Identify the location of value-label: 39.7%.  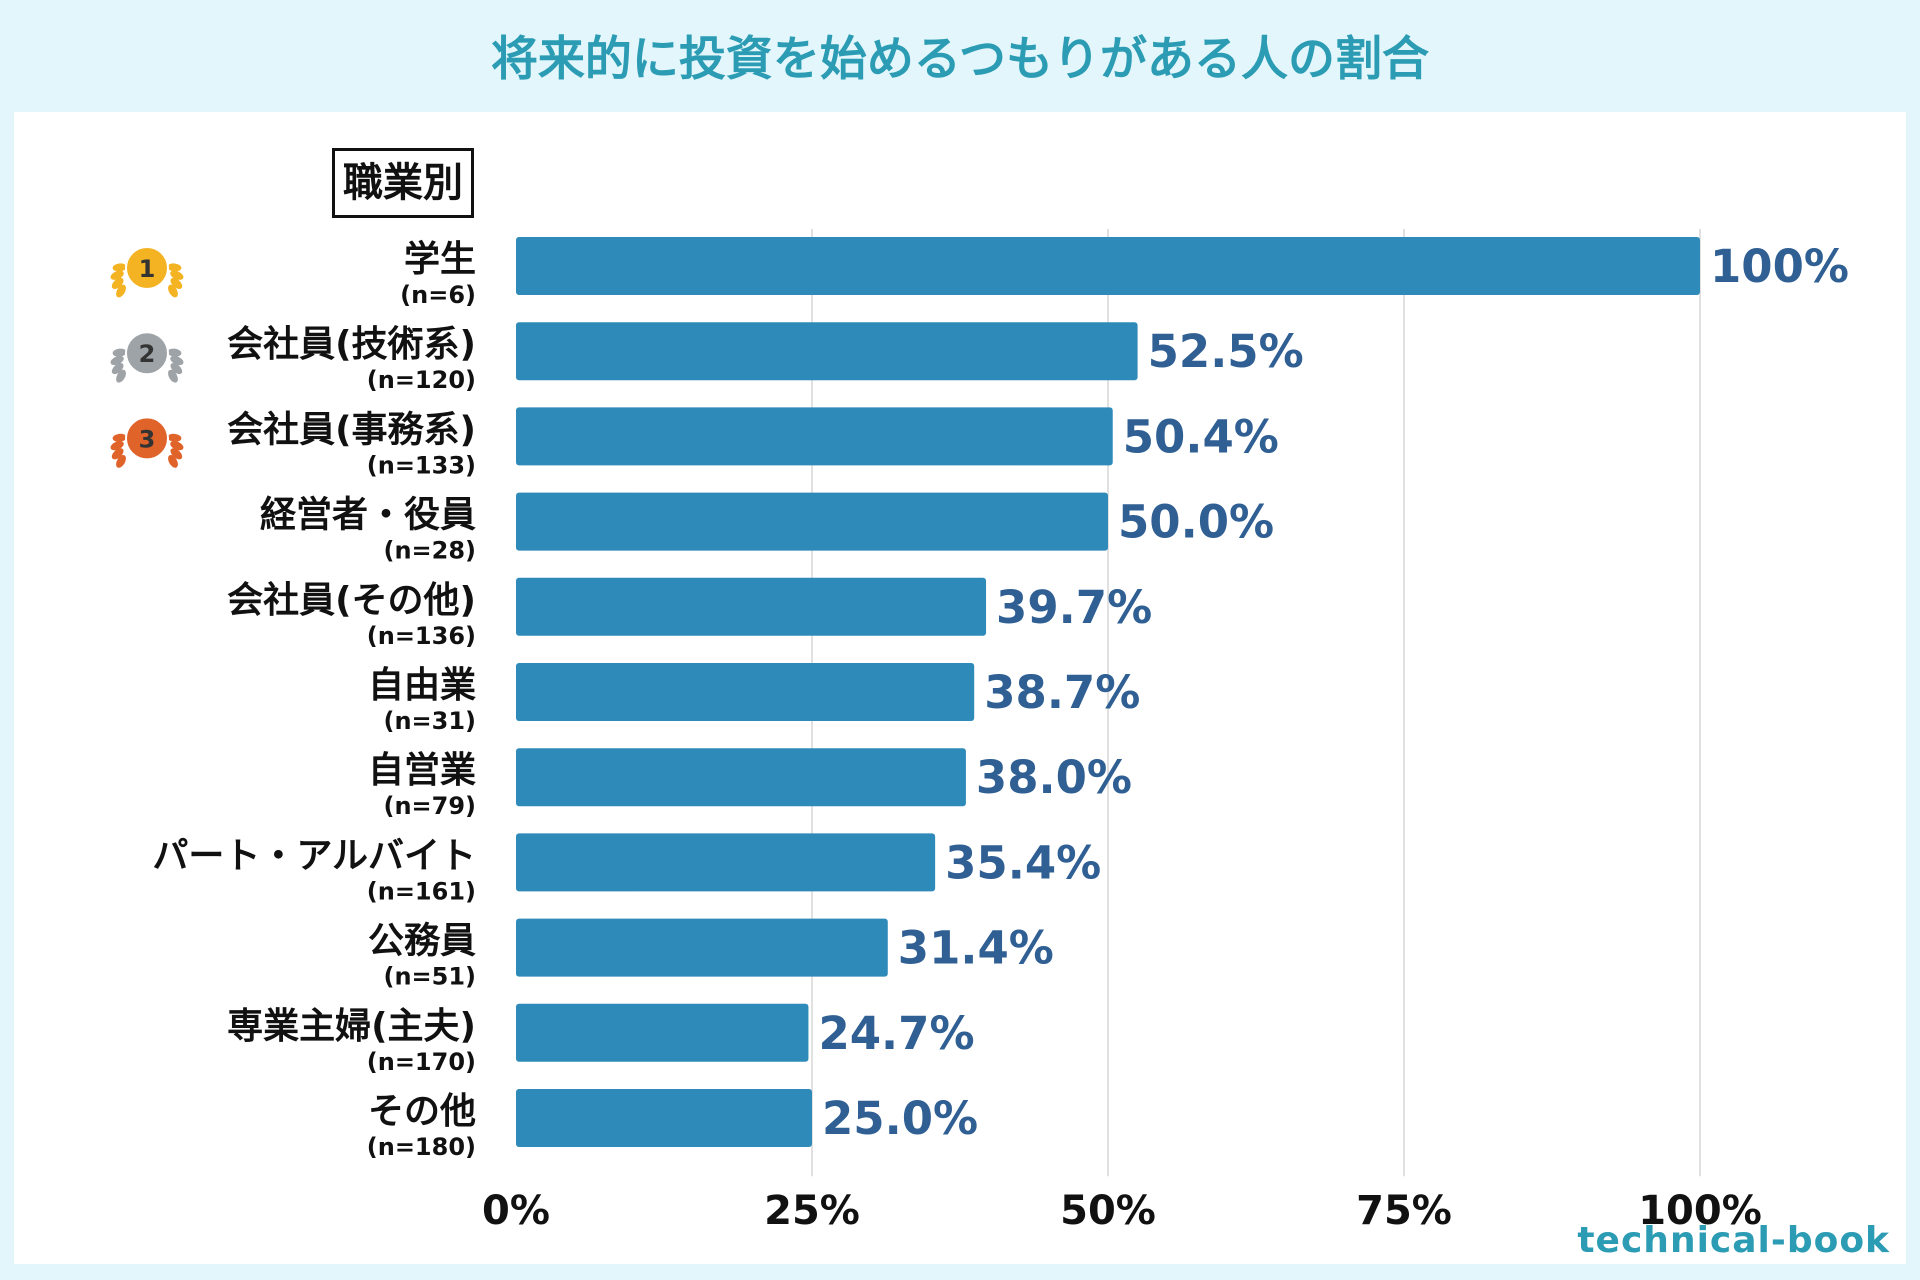
(1074, 607).